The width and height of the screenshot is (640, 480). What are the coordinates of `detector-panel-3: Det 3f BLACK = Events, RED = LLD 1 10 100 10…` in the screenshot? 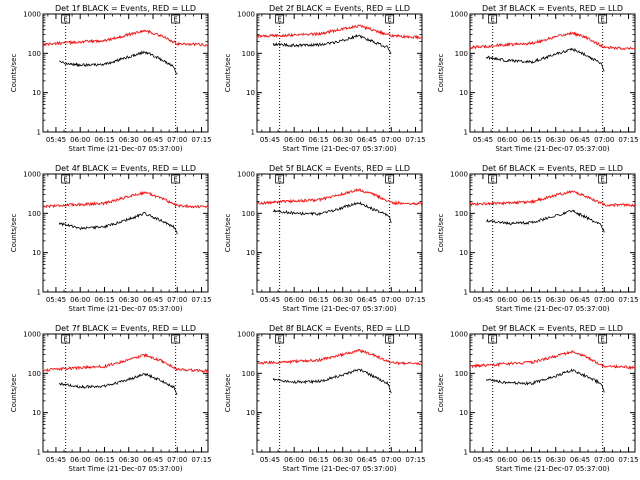 It's located at (538, 78).